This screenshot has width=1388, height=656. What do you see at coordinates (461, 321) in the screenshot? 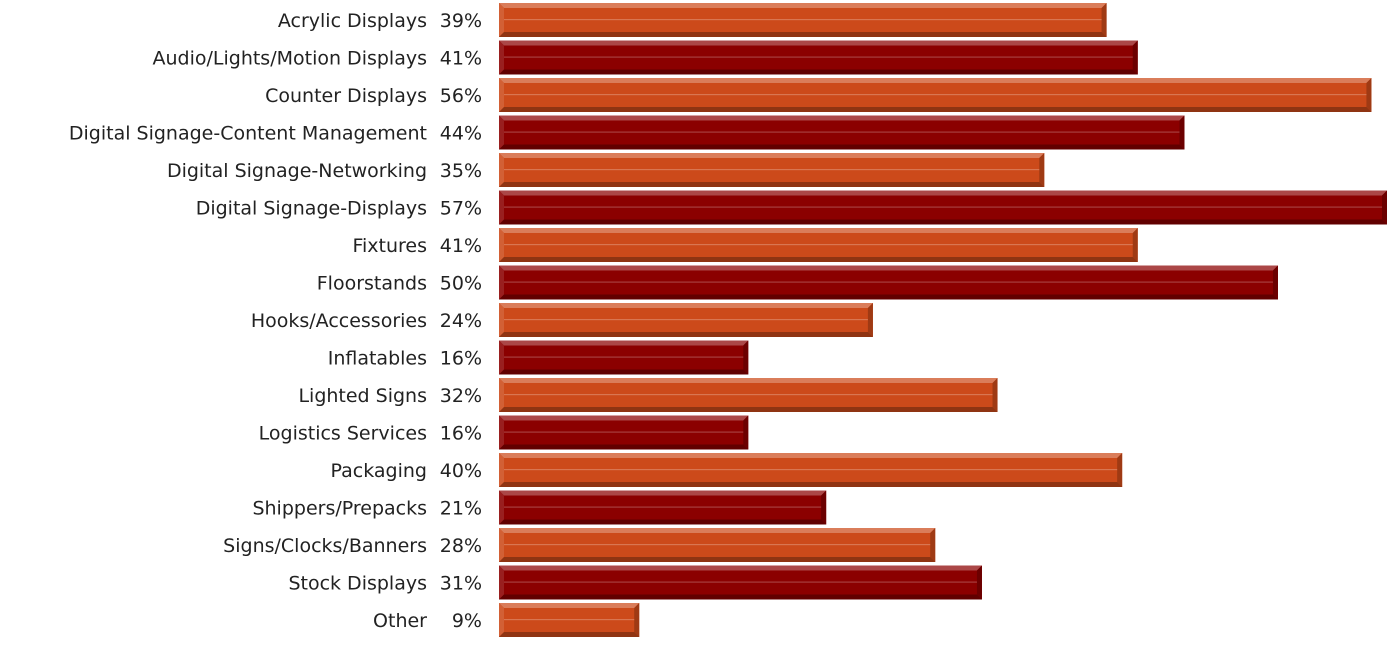
I see `value-label: 24%` at bounding box center [461, 321].